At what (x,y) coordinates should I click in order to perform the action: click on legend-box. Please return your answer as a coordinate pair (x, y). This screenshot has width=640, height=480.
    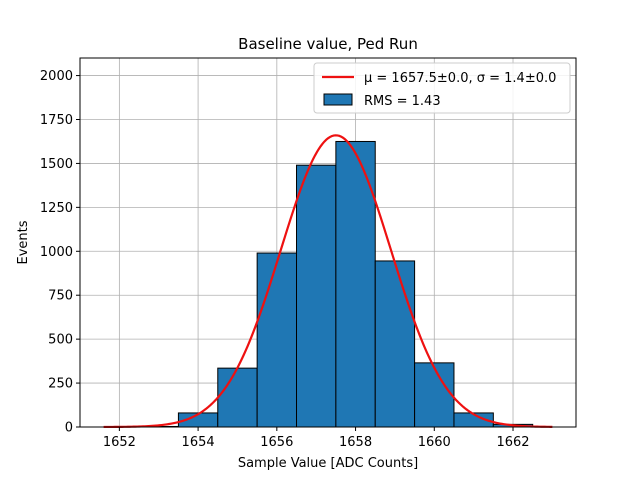
    Looking at the image, I should click on (442, 88).